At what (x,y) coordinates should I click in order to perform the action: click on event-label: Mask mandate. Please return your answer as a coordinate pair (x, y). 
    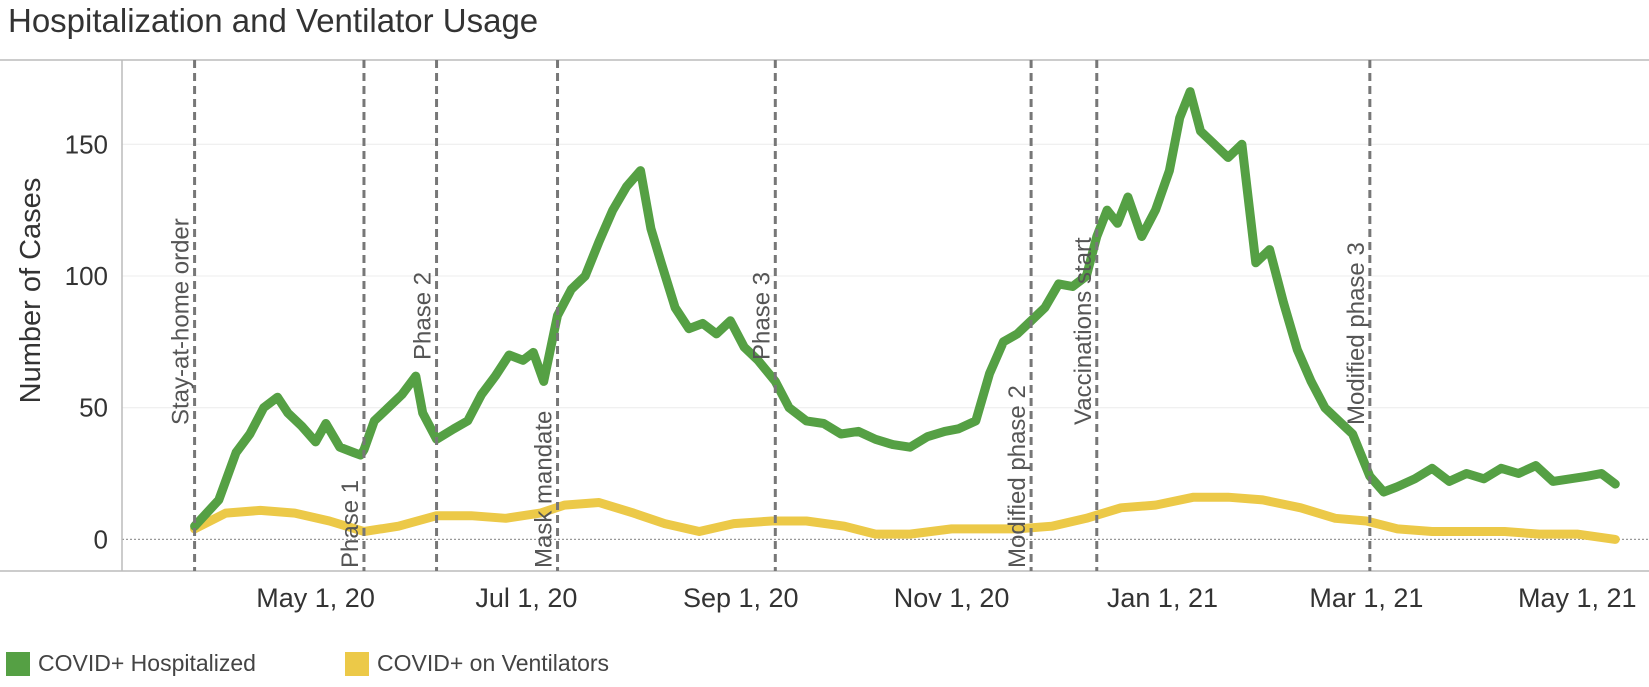
    Looking at the image, I should click on (544, 489).